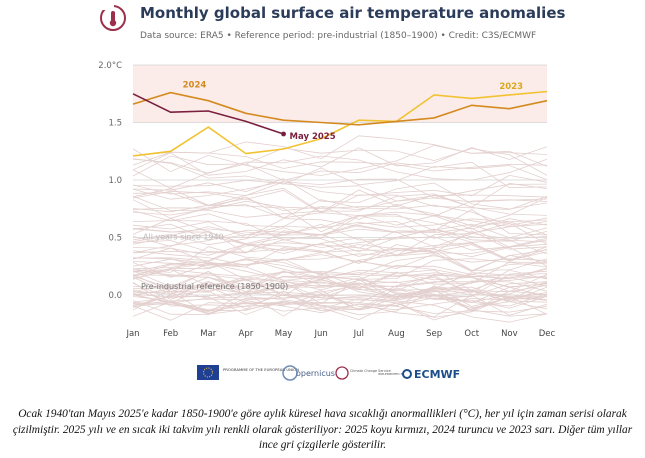 This screenshot has width=645, height=458. I want to click on copernicus-logo-icon, so click(290, 373).